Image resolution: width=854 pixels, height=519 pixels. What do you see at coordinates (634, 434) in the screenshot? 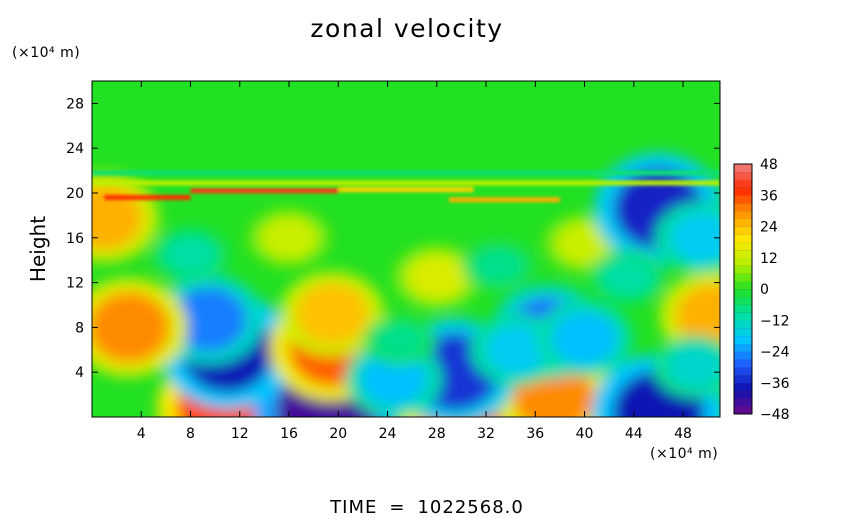
I see `x-tick-label-44: 44` at bounding box center [634, 434].